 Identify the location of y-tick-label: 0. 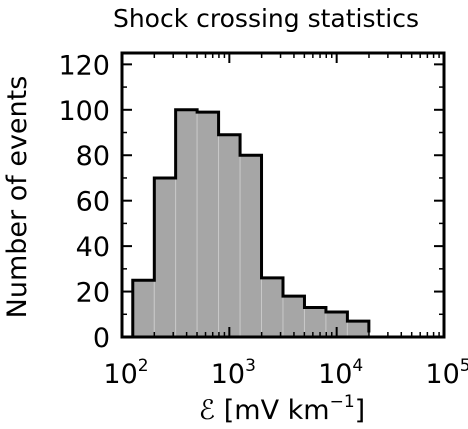
(101, 338).